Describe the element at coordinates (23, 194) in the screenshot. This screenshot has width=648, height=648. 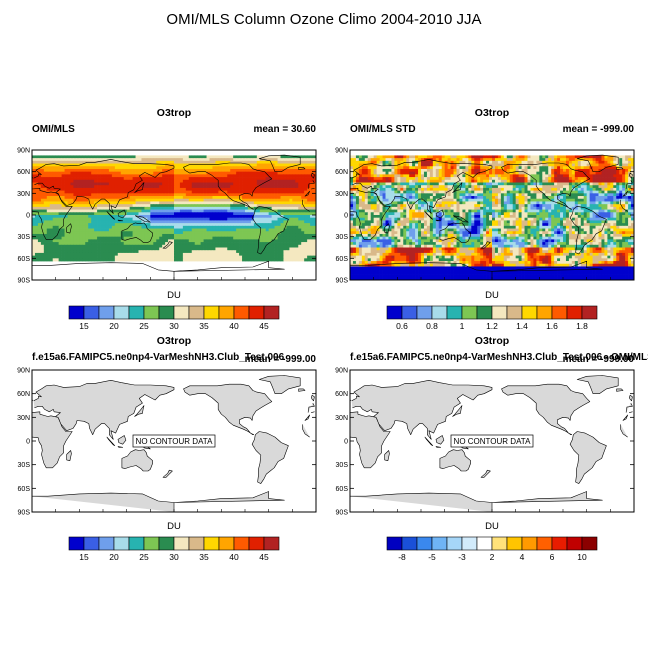
I see `lat-label: 30N` at that location.